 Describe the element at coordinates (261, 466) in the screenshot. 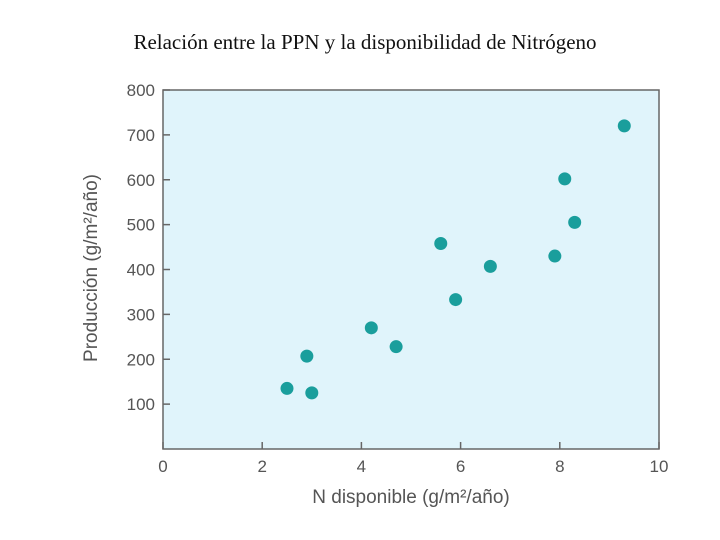

I see `x-tick-label: 2` at that location.